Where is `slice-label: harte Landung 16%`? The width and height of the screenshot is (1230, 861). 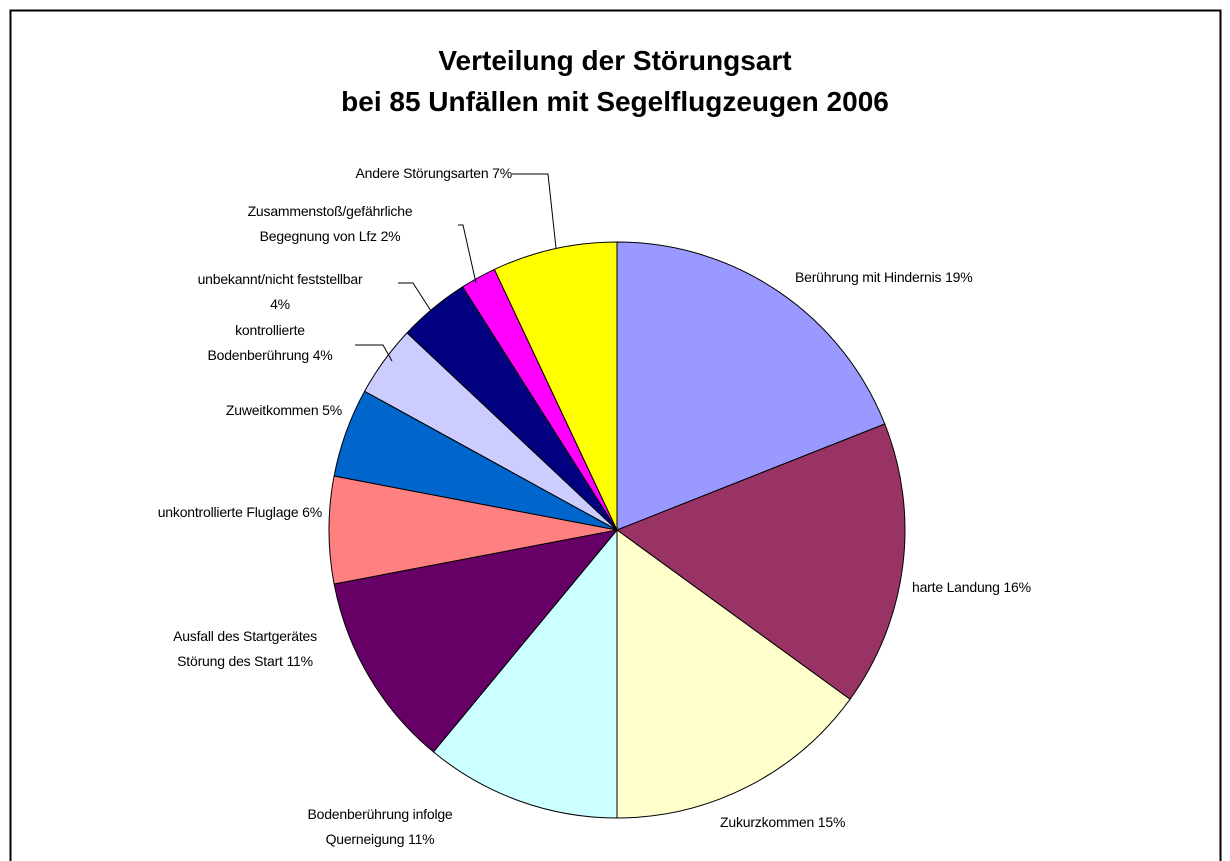 slice-label: harte Landung 16% is located at coordinates (1012, 587).